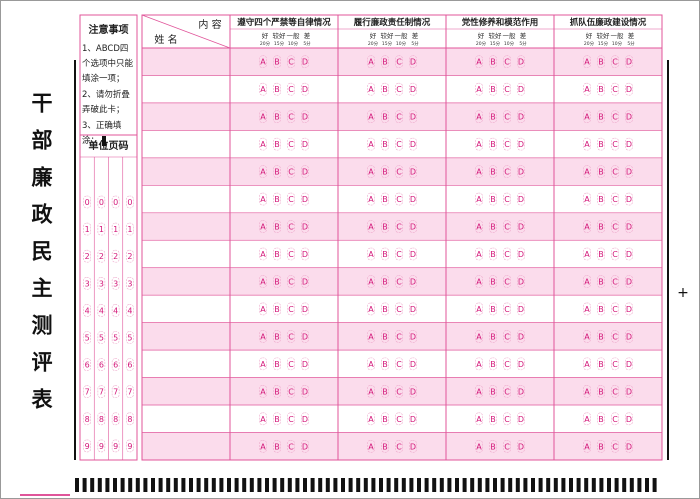 The image size is (700, 499). Describe the element at coordinates (129, 310) in the screenshot. I see `code-digit: 4` at that location.